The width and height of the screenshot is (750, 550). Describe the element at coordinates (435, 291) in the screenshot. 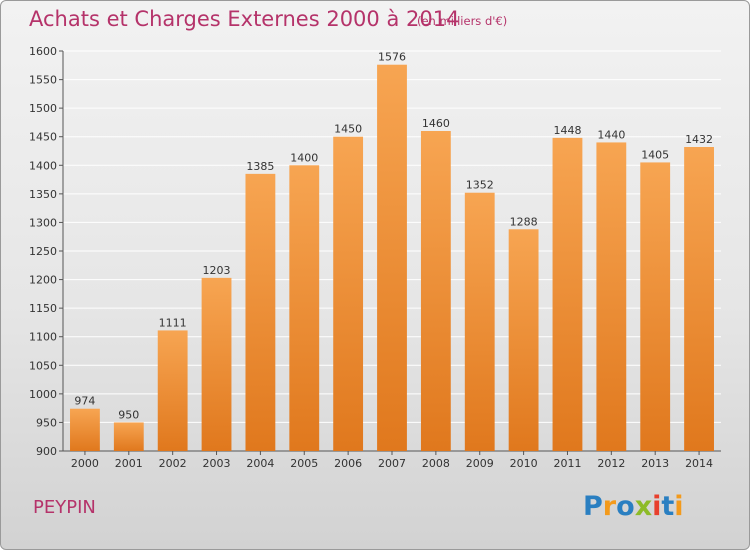

I see `bar-2008` at that location.